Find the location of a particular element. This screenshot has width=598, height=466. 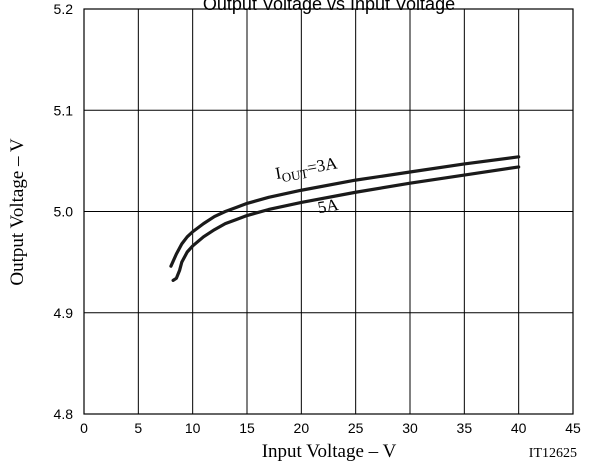

x-axis-title: Input Voltage – V is located at coordinates (329, 451).